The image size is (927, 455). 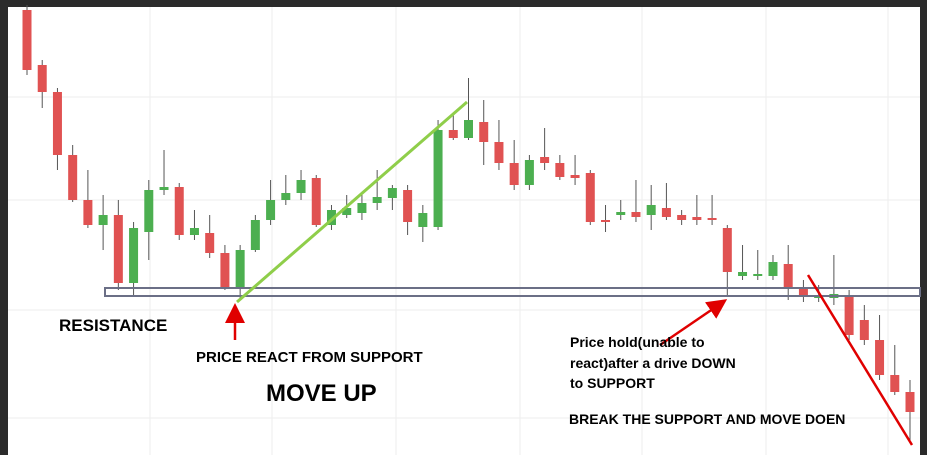 What do you see at coordinates (321, 393) in the screenshot?
I see `annotation: MOVE UP` at bounding box center [321, 393].